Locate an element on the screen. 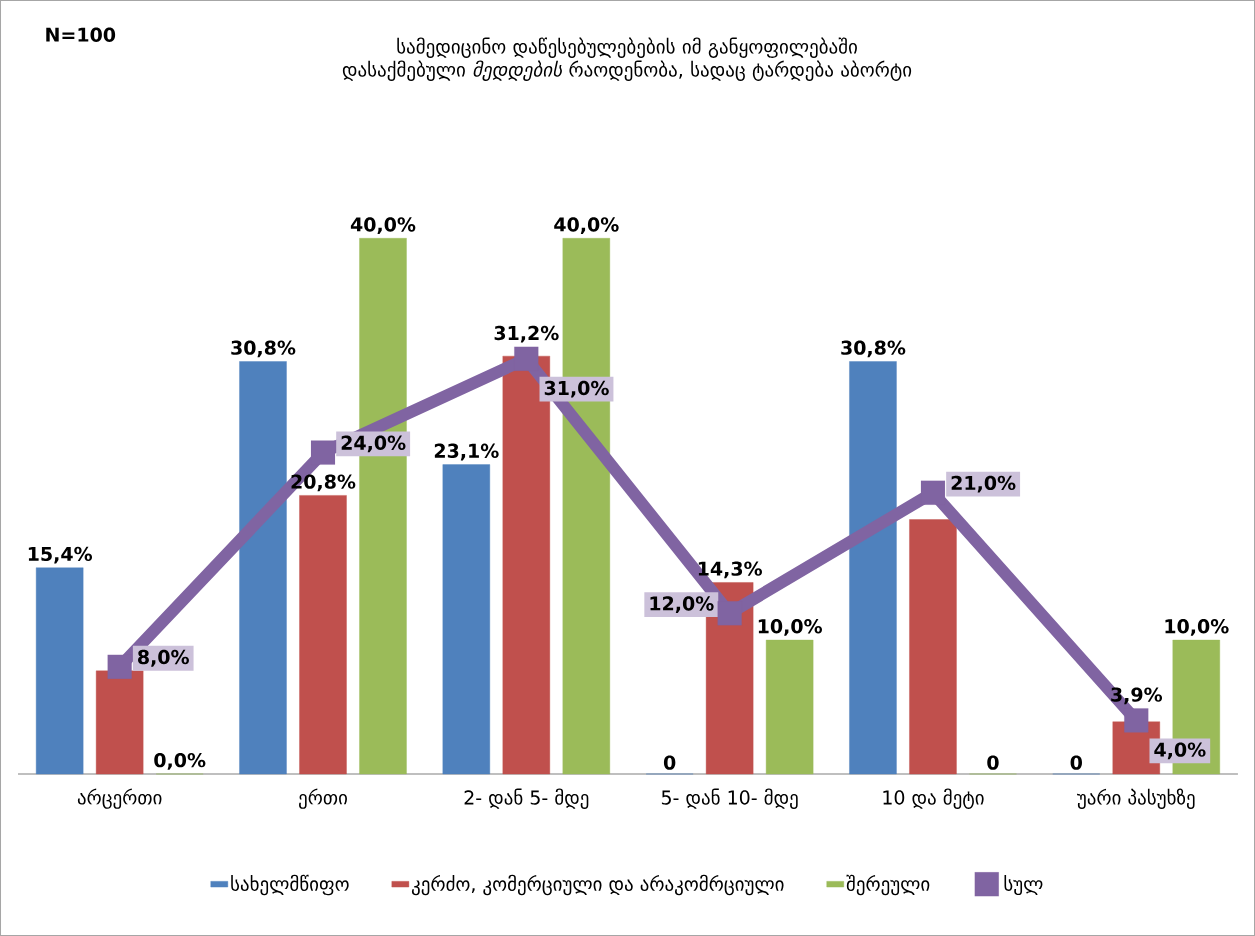 This screenshot has width=1255, height=936. data-label: 8,0% is located at coordinates (163, 658).